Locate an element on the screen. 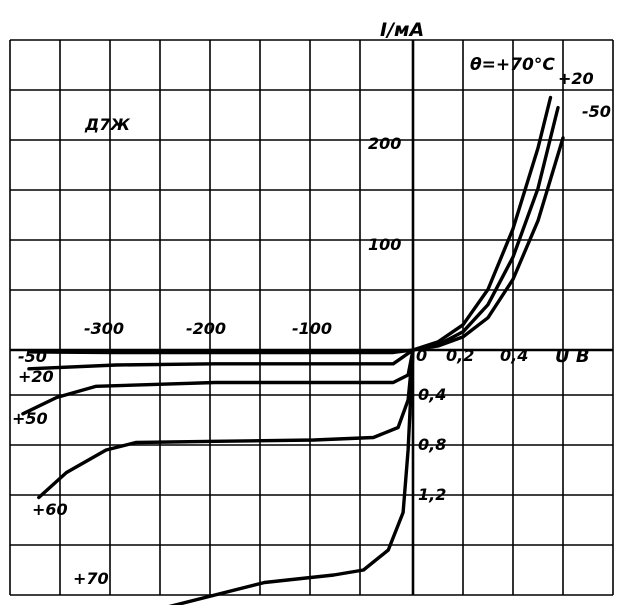  tick-label-reverse-current-0-4: 0,4 is located at coordinates (432, 394).